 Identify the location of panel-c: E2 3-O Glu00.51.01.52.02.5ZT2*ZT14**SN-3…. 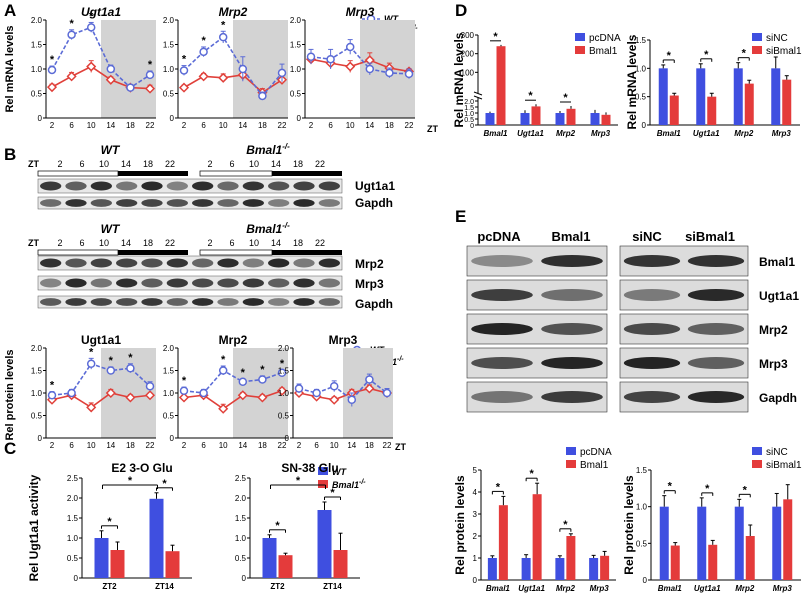
(193, 526).